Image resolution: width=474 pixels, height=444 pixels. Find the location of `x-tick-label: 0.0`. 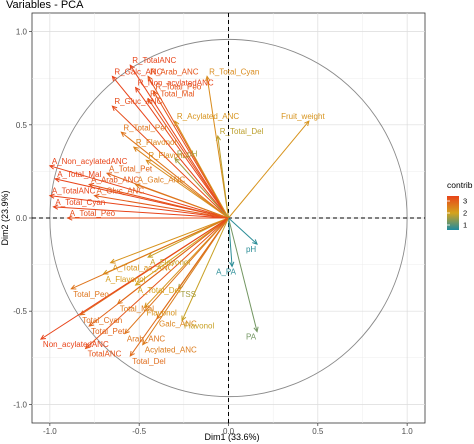

x-tick-label: 0.0 is located at coordinates (229, 431).